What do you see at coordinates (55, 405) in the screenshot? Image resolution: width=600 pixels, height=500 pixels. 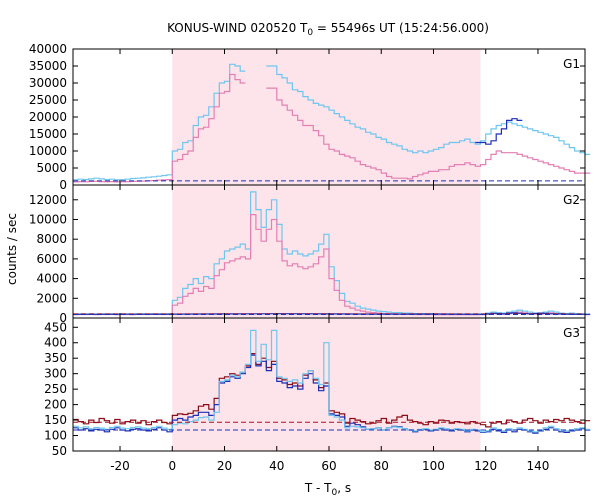 I see `y-tick-label: 200` at bounding box center [55, 405].